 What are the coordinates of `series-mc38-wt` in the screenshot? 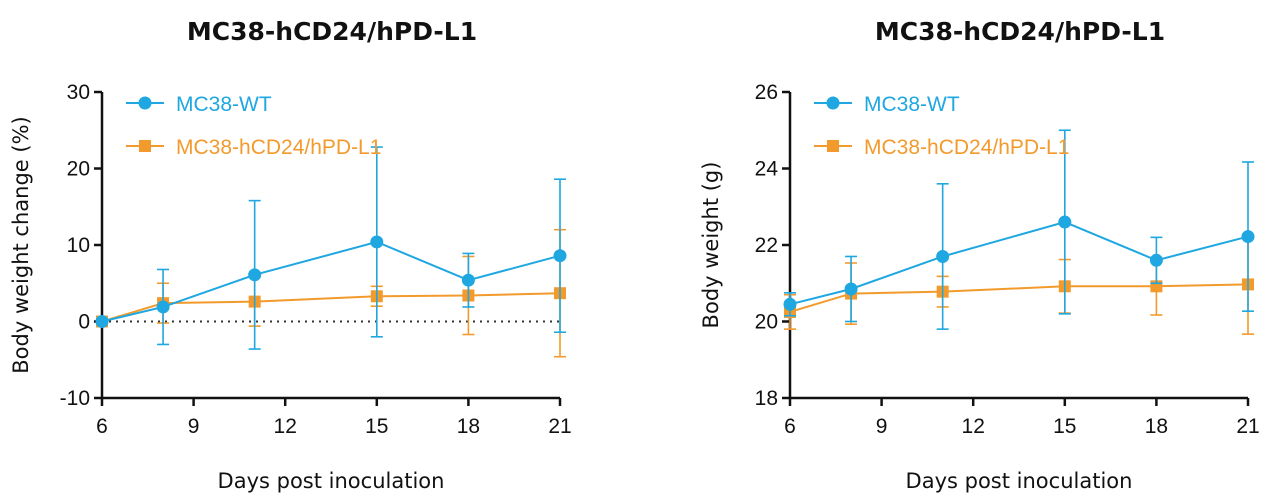 It's located at (1019, 229).